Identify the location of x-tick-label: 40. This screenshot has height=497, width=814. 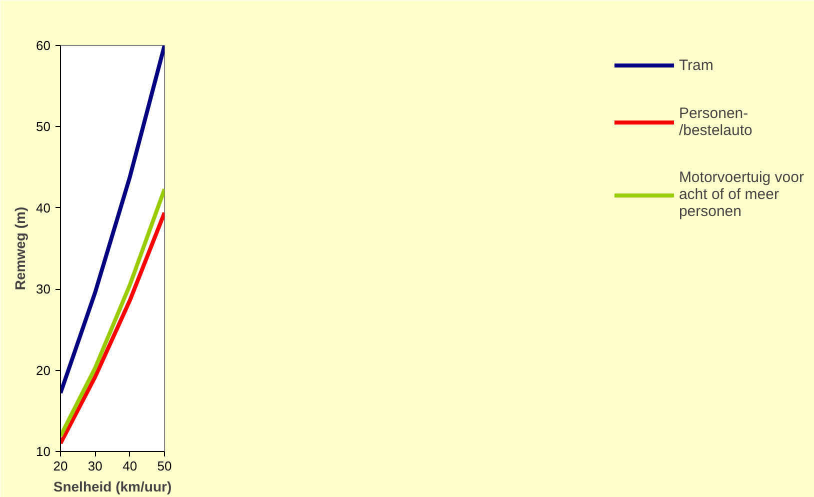
(130, 466).